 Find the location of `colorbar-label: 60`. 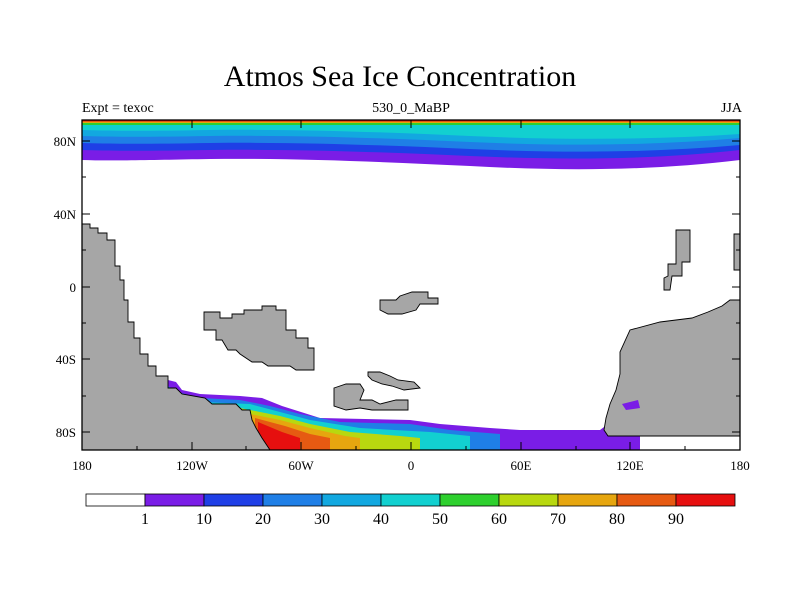

colorbar-label: 60 is located at coordinates (499, 519).